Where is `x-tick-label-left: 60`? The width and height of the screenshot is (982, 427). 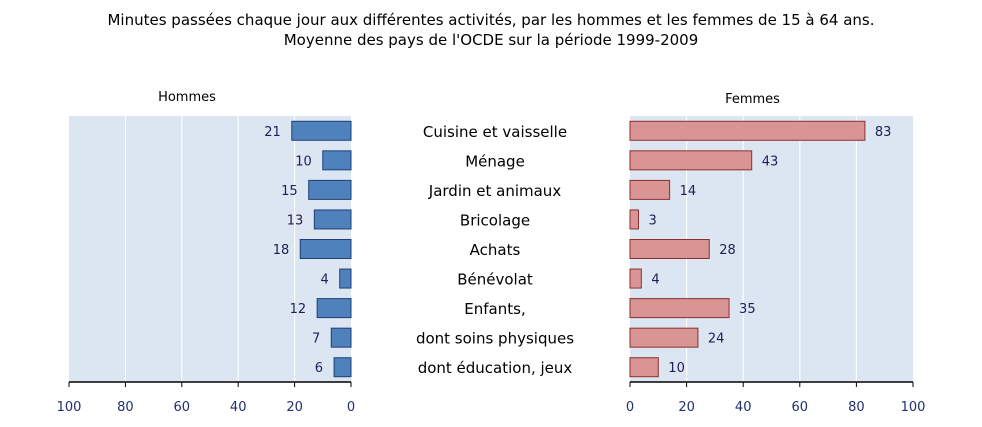 x-tick-label-left: 60 is located at coordinates (182, 407).